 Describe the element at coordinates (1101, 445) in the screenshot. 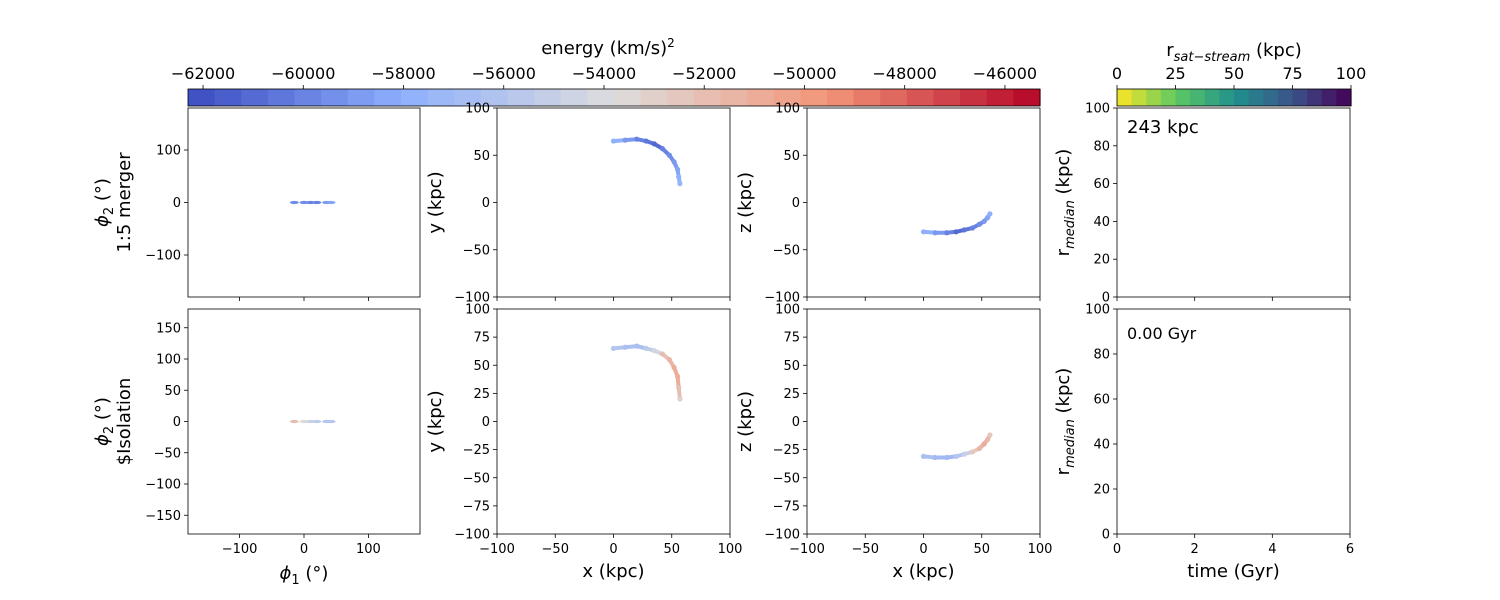

I see `y-tick-label: 40` at that location.